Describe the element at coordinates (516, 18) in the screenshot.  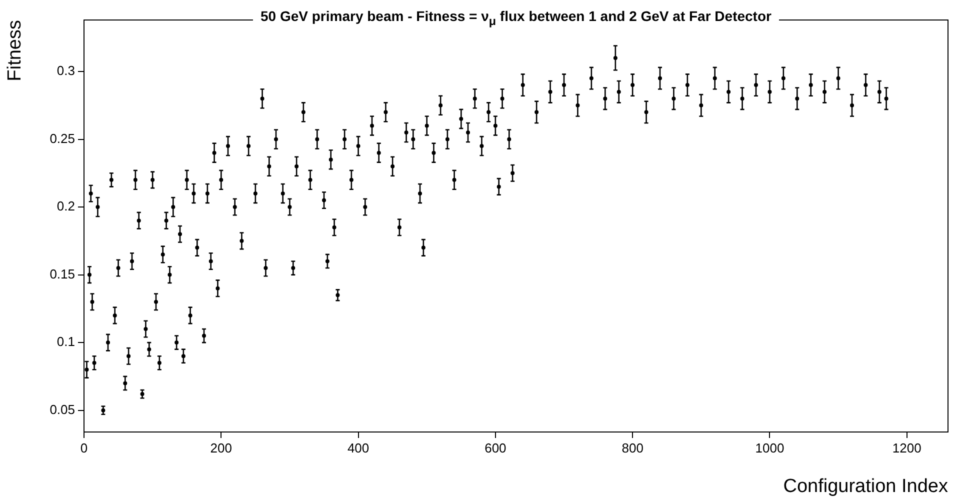
I see `chart-title: 50 GeV primary beam - Fitness = ν$_{μ}$ flux between 1 and 2 GeV at Far Detector` at that location.